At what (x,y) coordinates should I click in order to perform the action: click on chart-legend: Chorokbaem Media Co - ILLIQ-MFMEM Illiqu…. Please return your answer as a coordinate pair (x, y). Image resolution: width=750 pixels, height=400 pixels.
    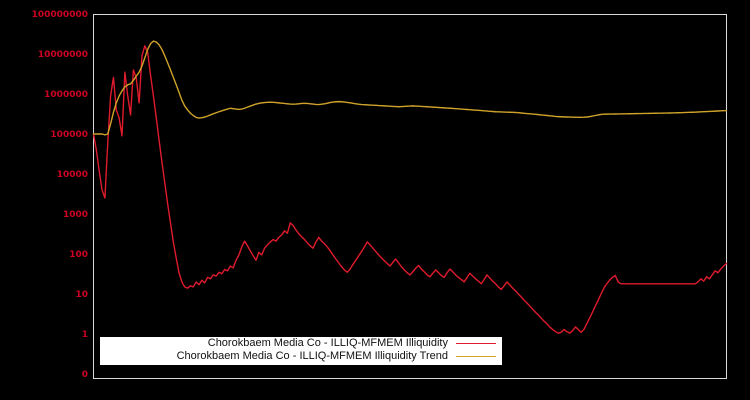
    Looking at the image, I should click on (301, 351).